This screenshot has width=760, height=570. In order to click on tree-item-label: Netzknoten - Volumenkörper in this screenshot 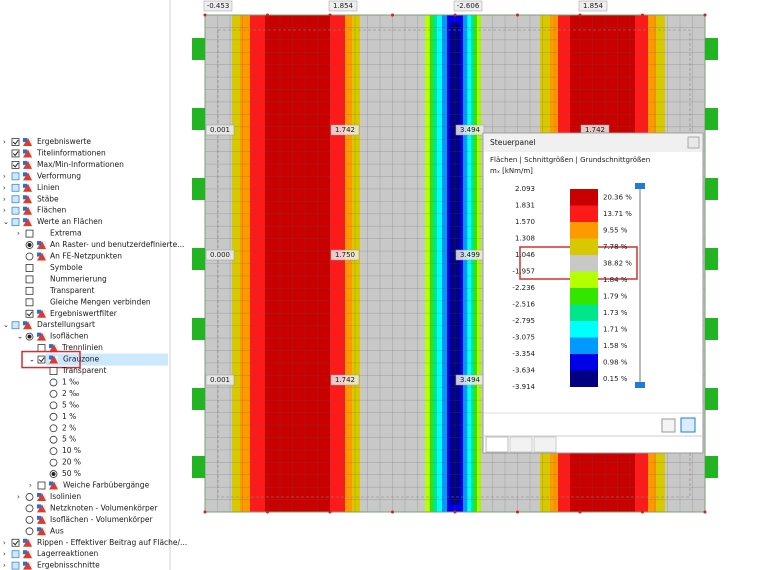, I will do `click(104, 507)`.